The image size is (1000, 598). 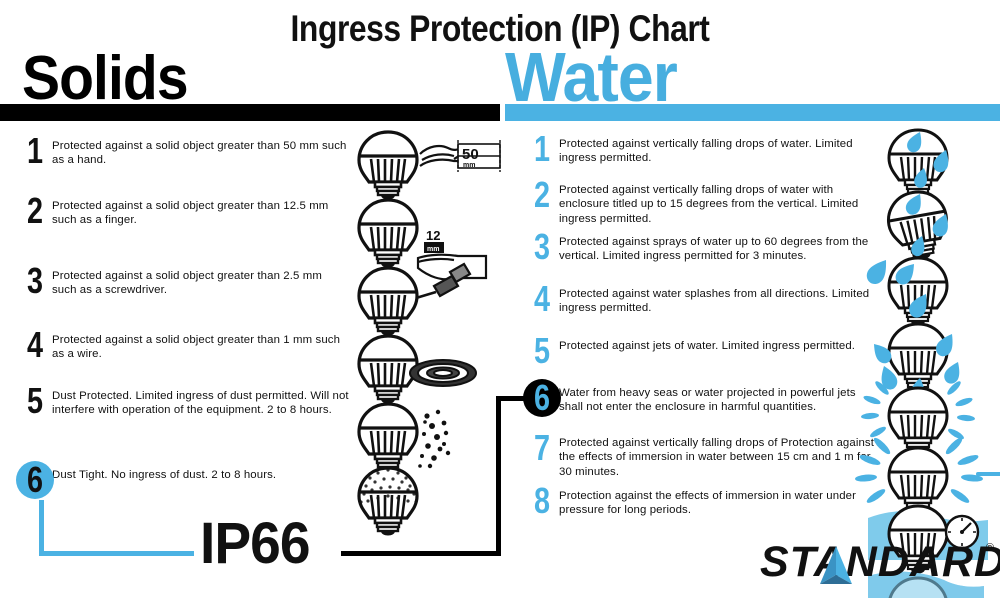 I want to click on water-item-number: 8, so click(x=542, y=500).